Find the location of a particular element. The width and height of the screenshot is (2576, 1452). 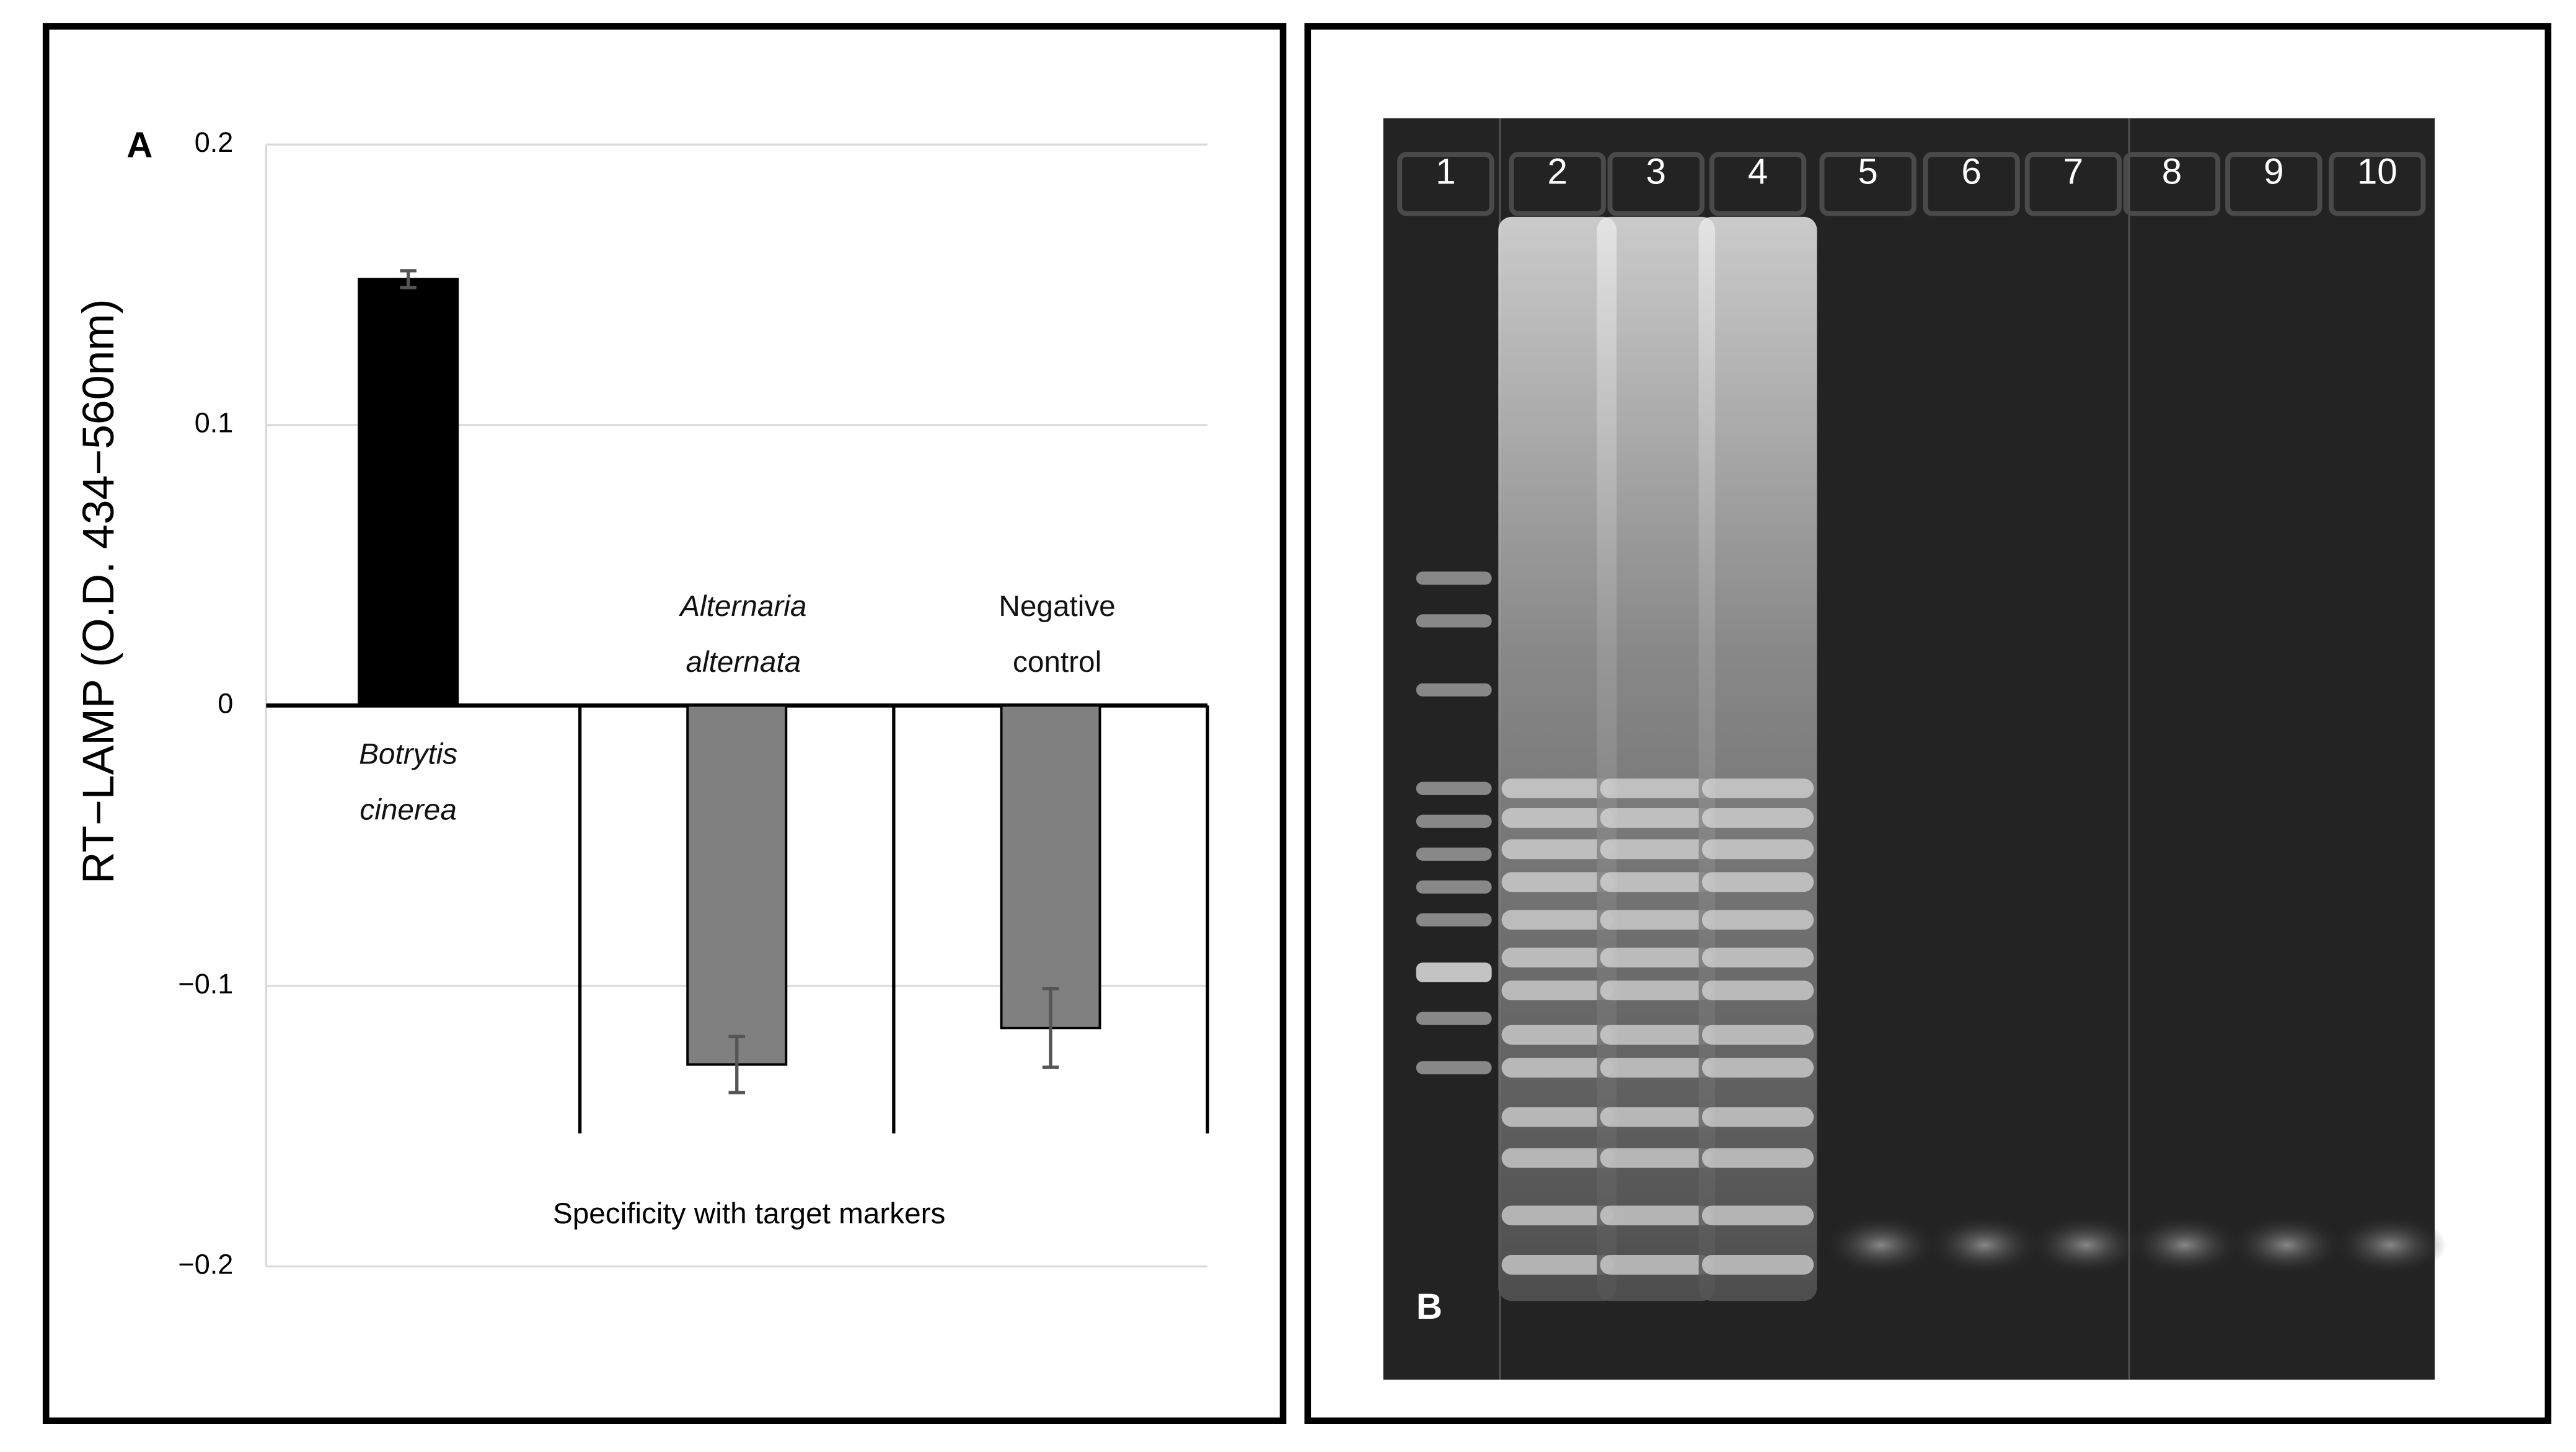

lane-label: 8 is located at coordinates (2172, 171).